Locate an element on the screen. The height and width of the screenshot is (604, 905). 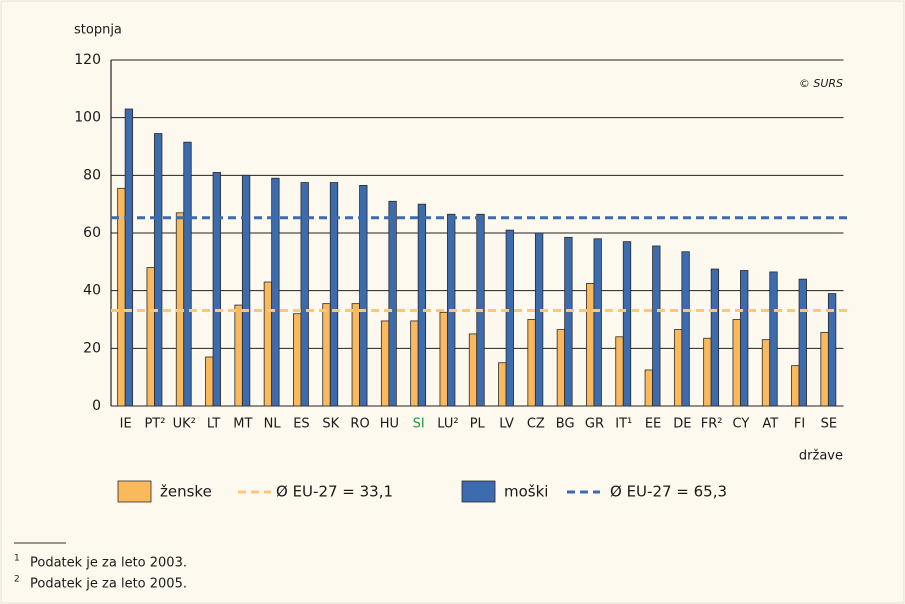
y-tick-label: 60 is located at coordinates (92, 233).